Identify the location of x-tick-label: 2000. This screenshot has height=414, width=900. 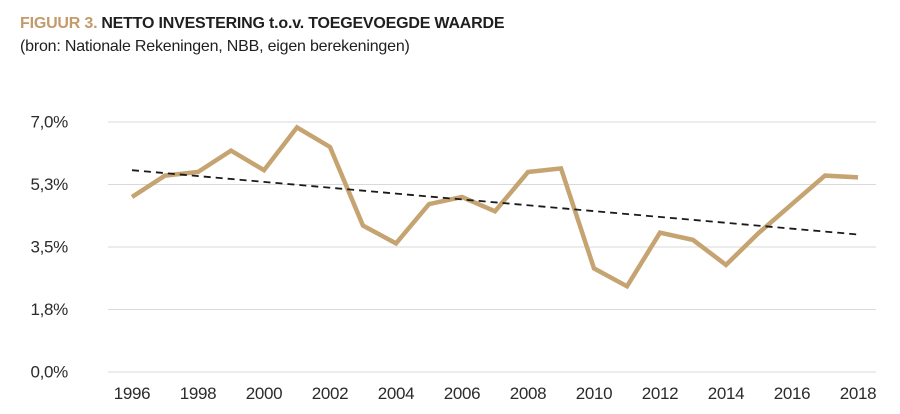
(264, 393).